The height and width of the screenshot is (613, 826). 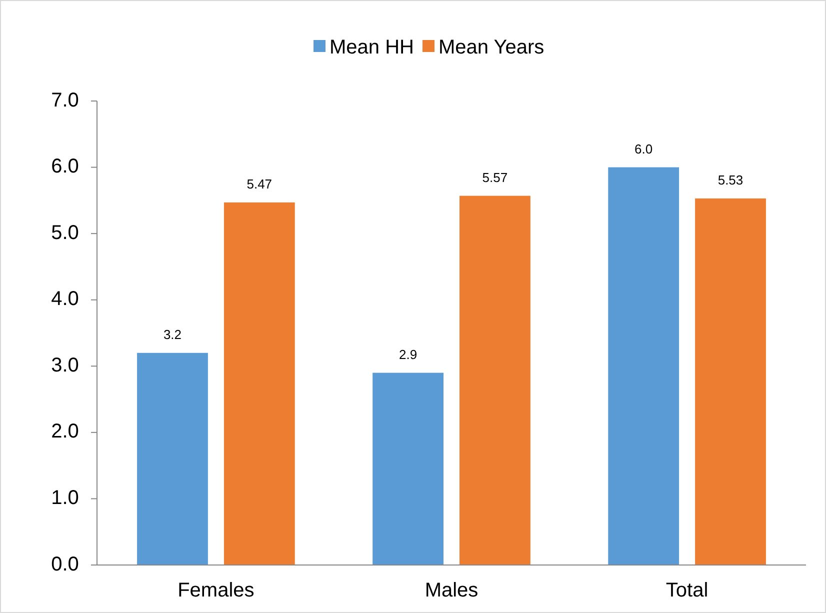 I want to click on data-label: 5.53, so click(x=731, y=180).